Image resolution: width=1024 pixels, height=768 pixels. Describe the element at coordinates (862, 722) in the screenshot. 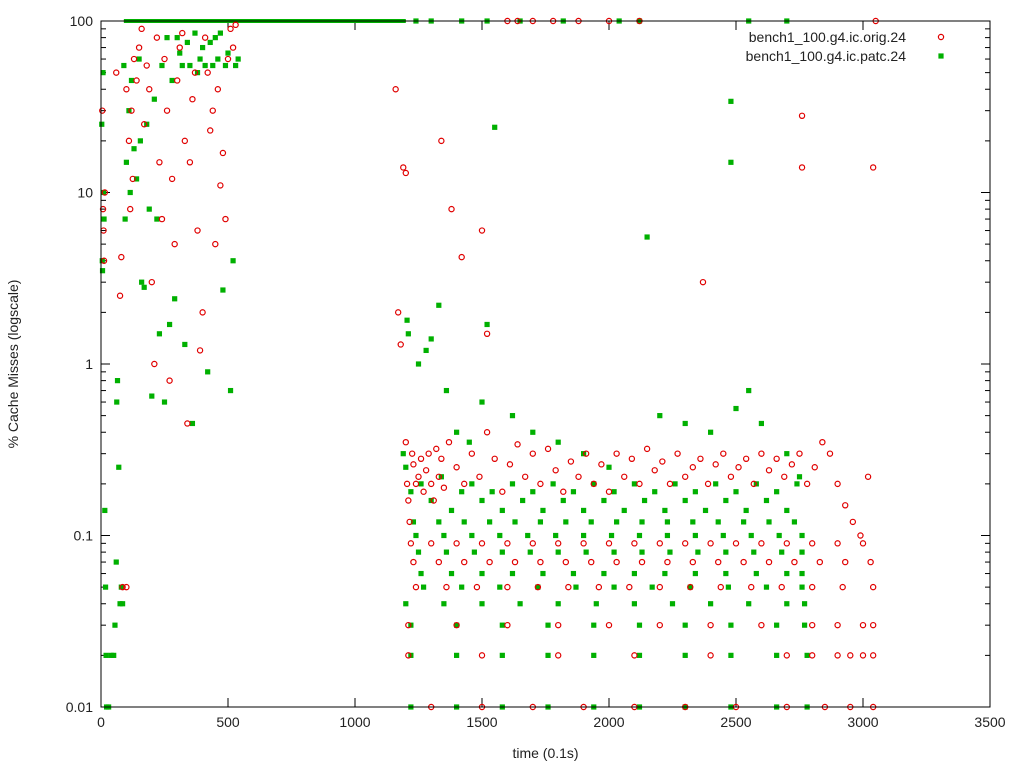

I see `x-tick-label: 3000` at that location.